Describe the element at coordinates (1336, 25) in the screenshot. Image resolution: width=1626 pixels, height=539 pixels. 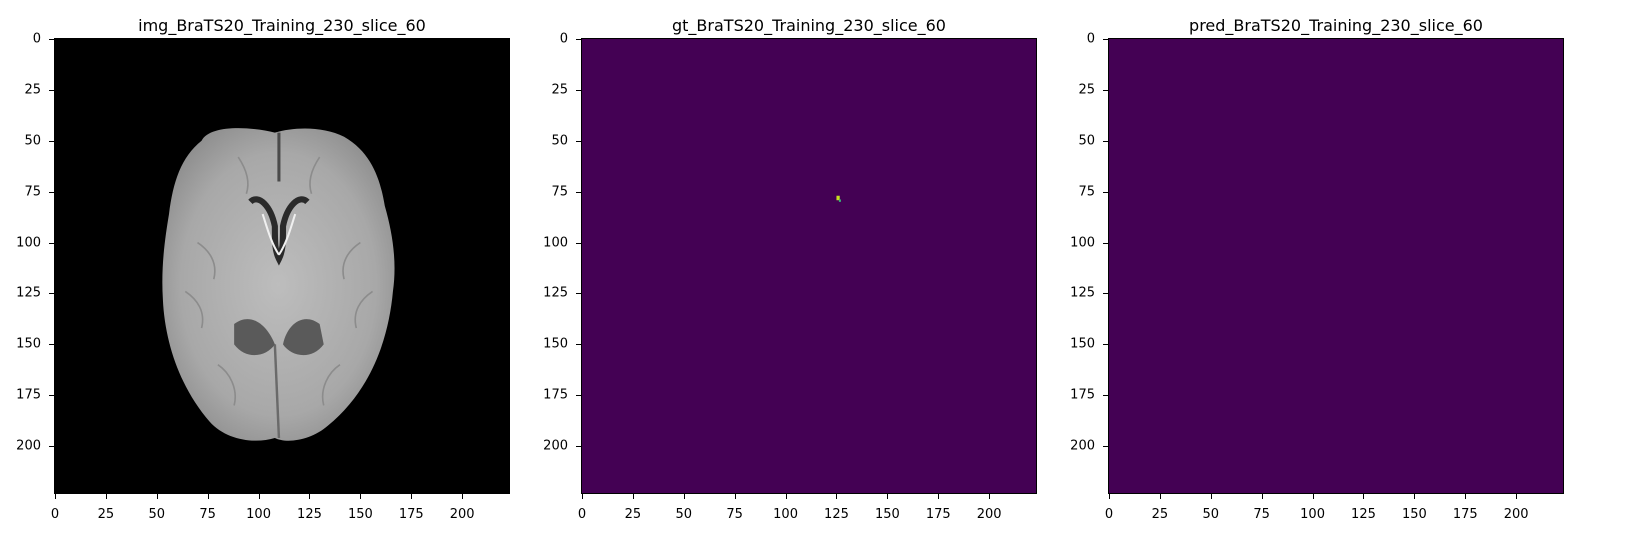
I see `panel-title: pred_BraTS20_Training_230_slice_60` at that location.